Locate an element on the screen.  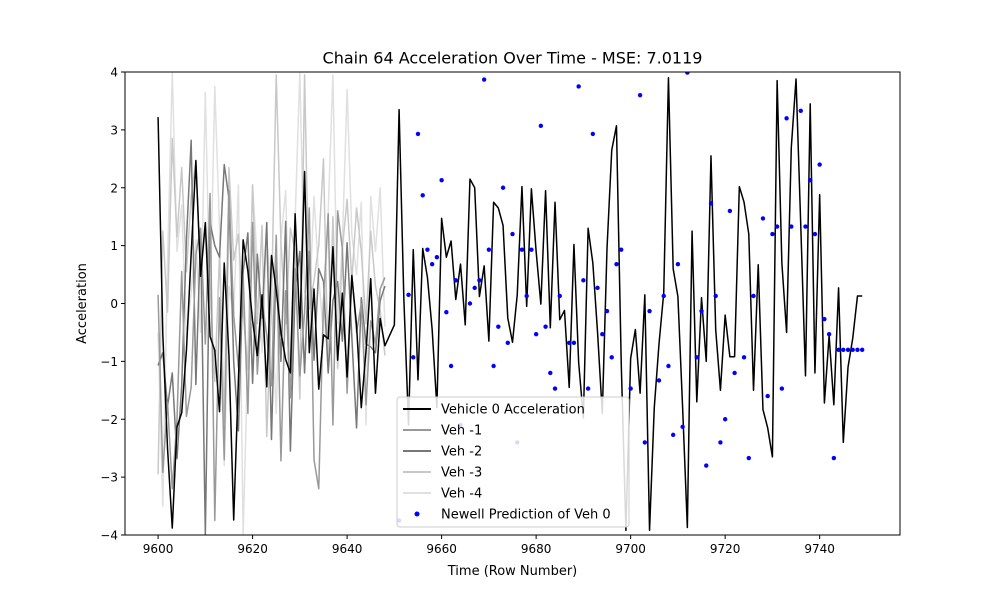
legend-label: Veh -3 is located at coordinates (461, 473).